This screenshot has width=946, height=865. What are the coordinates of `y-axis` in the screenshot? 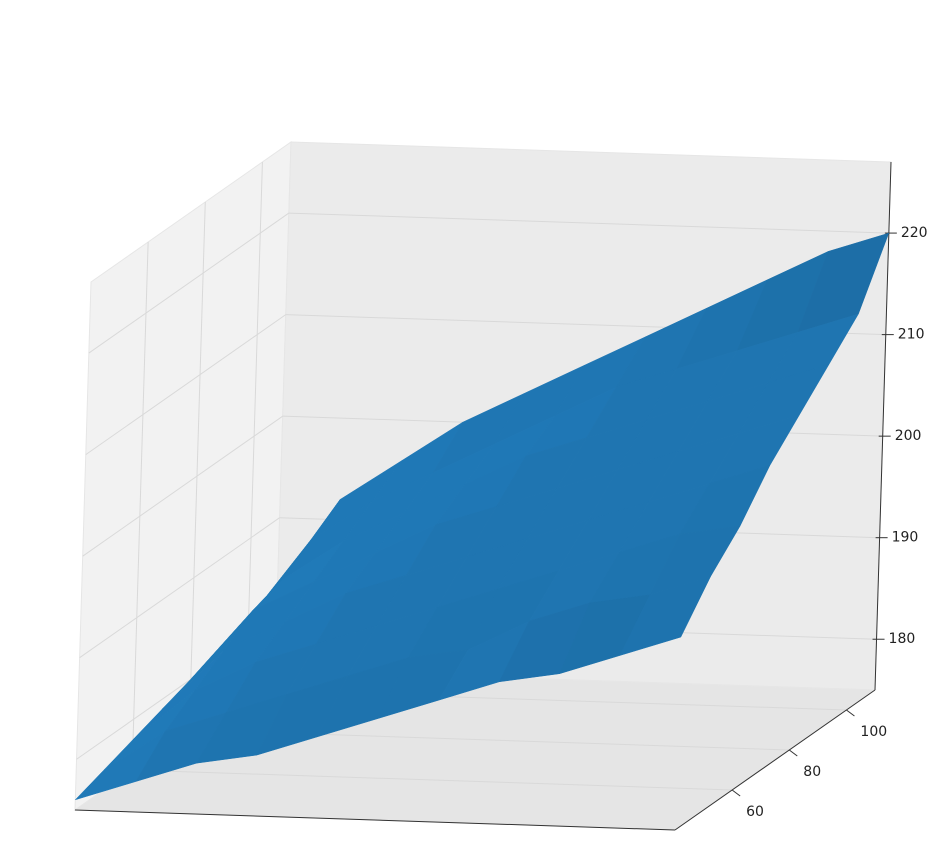 It's located at (775, 760).